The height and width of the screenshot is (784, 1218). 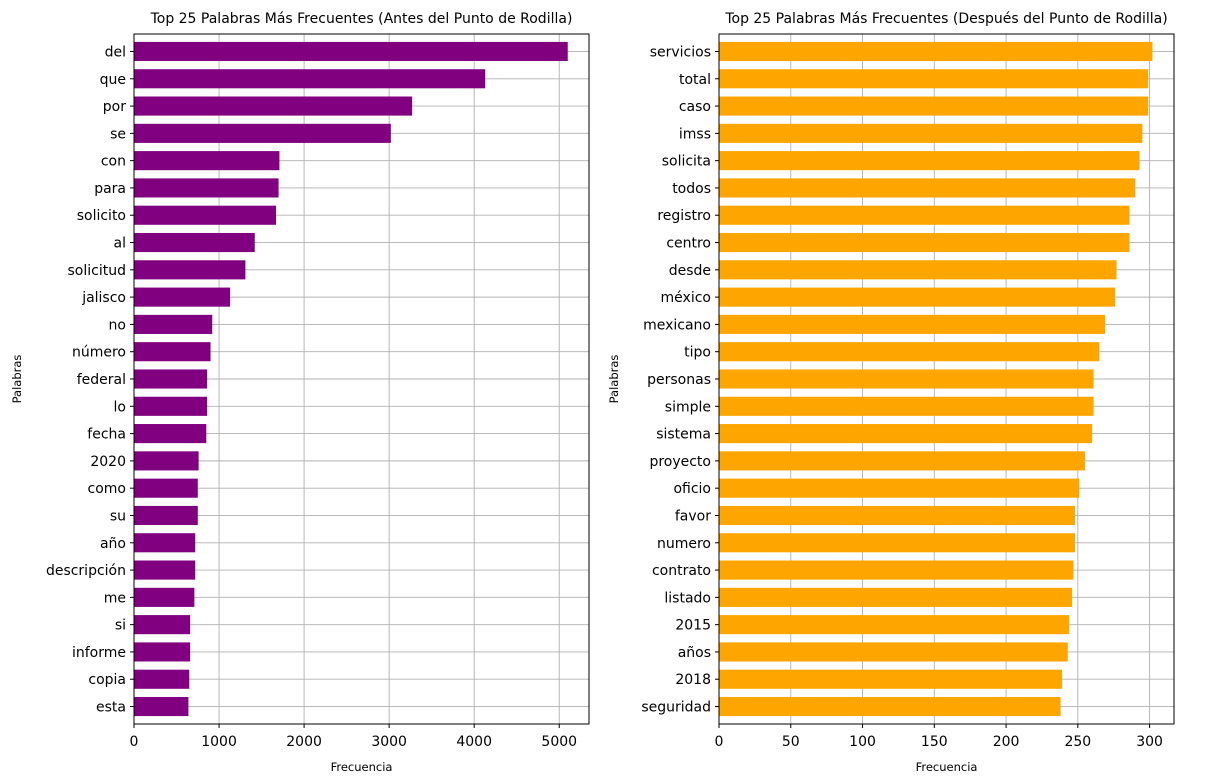 What do you see at coordinates (680, 462) in the screenshot?
I see `right-ytick-label-15: proyecto` at bounding box center [680, 462].